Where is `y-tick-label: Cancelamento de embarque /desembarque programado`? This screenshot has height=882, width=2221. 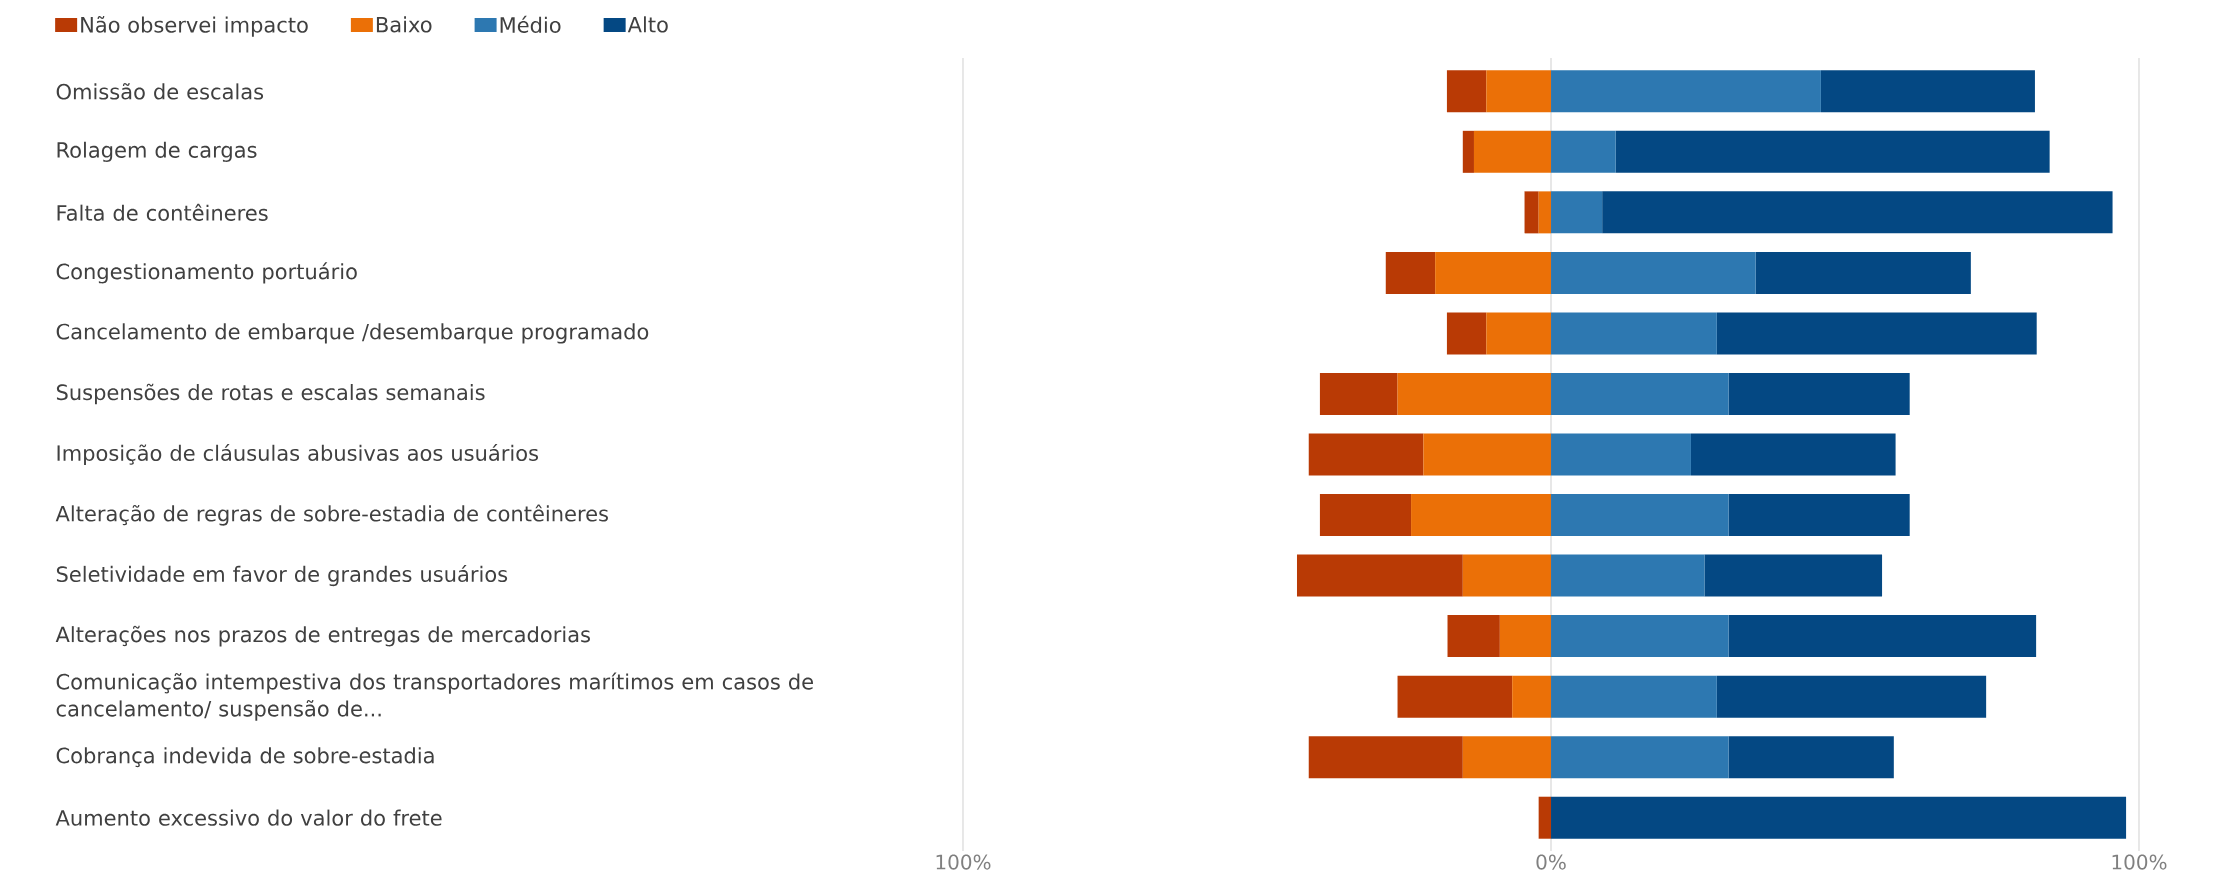 y-tick-label: Cancelamento de embarque /desembarque programado is located at coordinates (352, 333).